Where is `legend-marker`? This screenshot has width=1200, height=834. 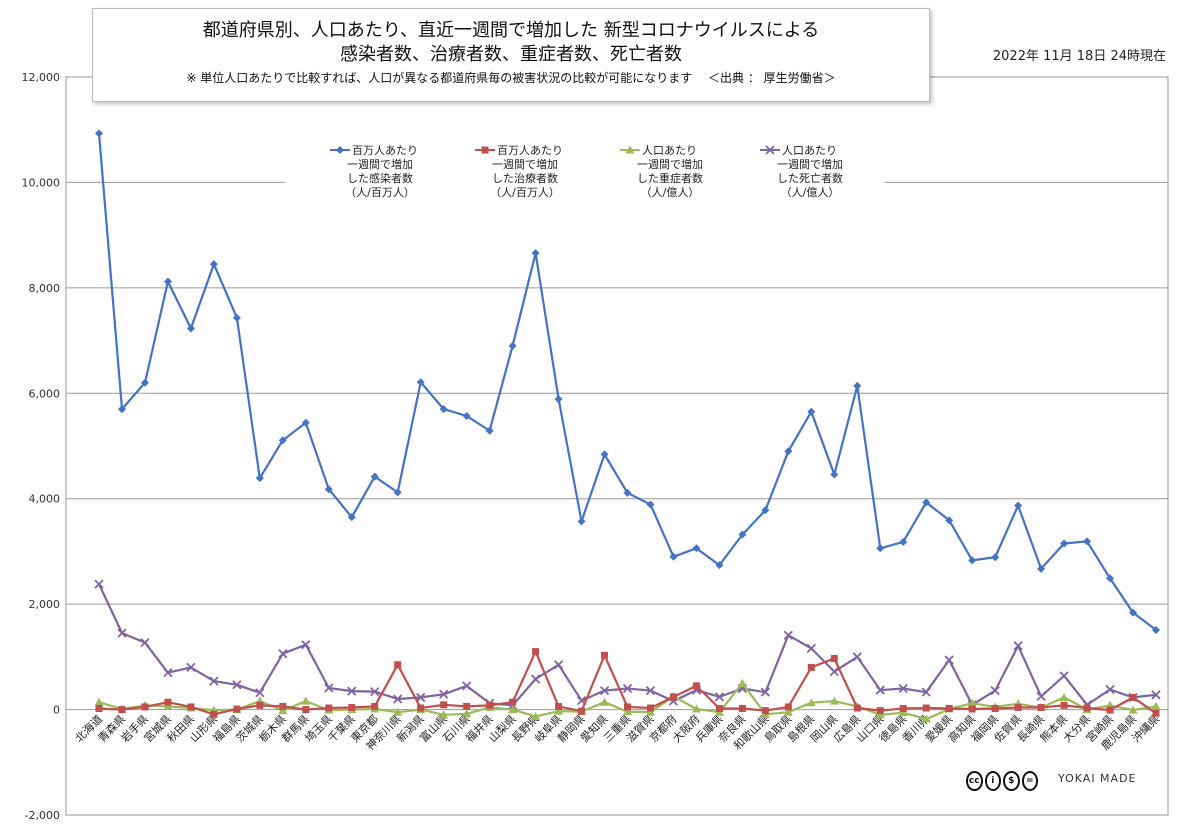
legend-marker is located at coordinates (770, 150).